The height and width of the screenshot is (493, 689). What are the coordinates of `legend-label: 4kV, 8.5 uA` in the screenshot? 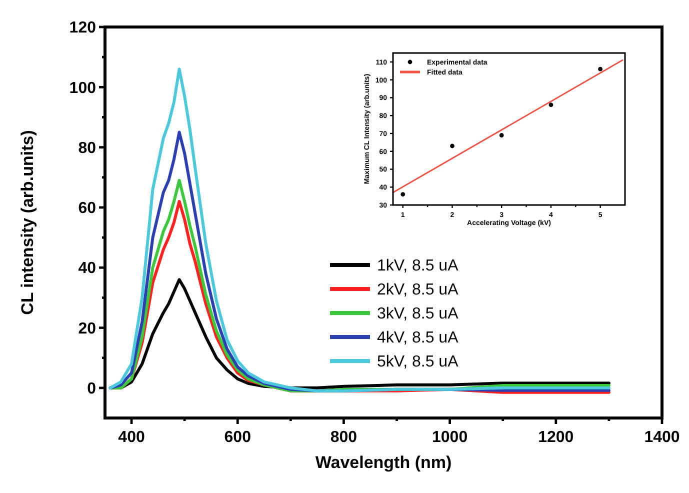 It's located at (418, 338).